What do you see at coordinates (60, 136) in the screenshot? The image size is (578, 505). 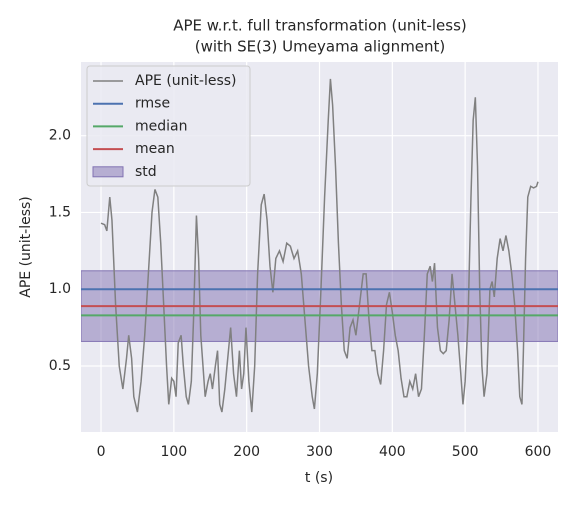 I see `y-tick-label: 2.0` at bounding box center [60, 136].